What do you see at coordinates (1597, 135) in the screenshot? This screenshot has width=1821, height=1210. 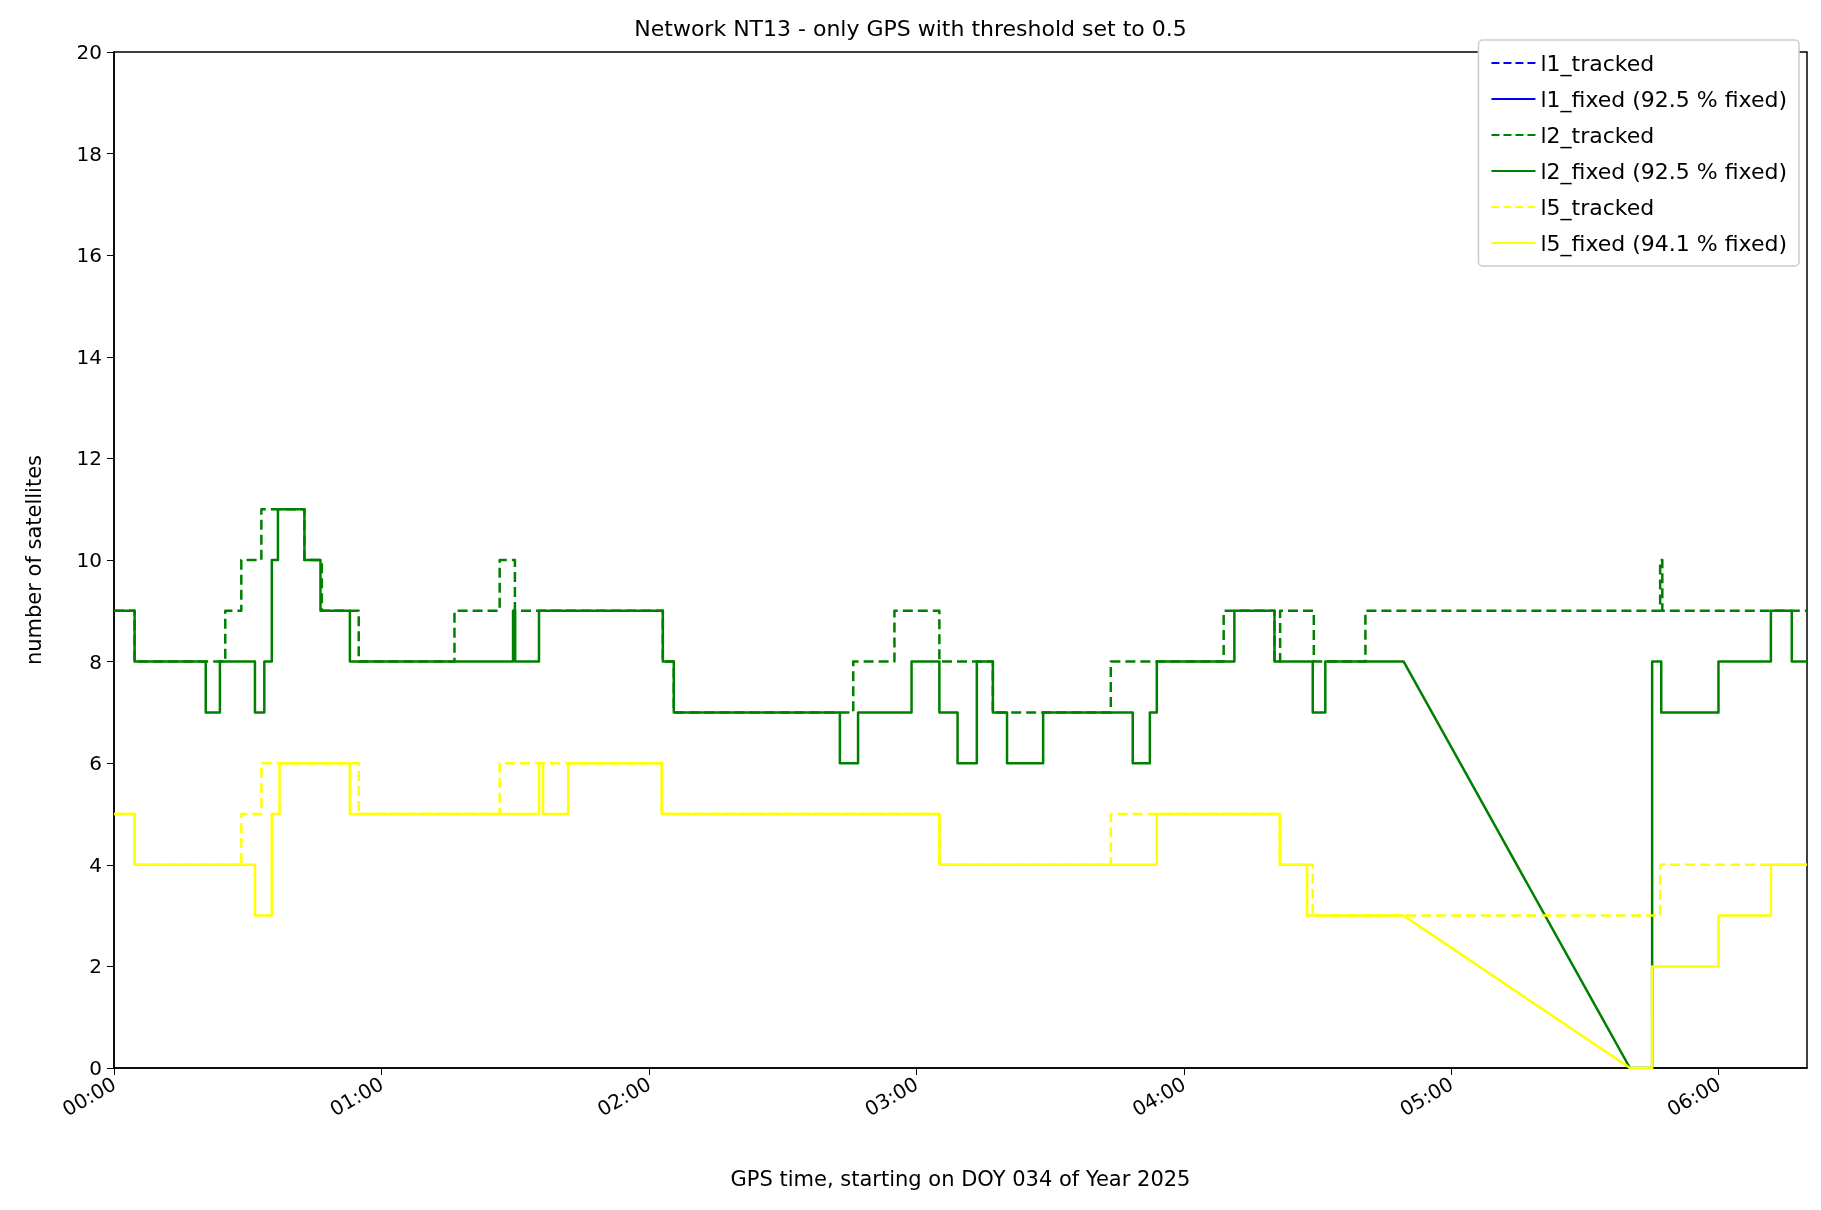 I see `legend-label: l2_tracked` at bounding box center [1597, 135].